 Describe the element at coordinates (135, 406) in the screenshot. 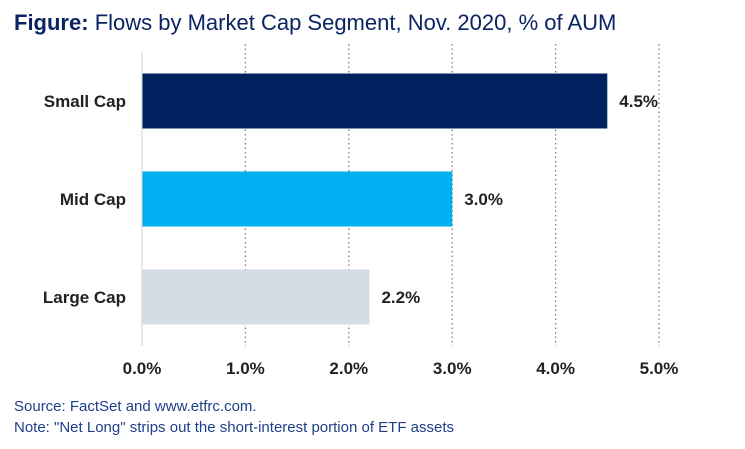

I see `source-note: Source: FactSet and www.etfrc.com.` at that location.